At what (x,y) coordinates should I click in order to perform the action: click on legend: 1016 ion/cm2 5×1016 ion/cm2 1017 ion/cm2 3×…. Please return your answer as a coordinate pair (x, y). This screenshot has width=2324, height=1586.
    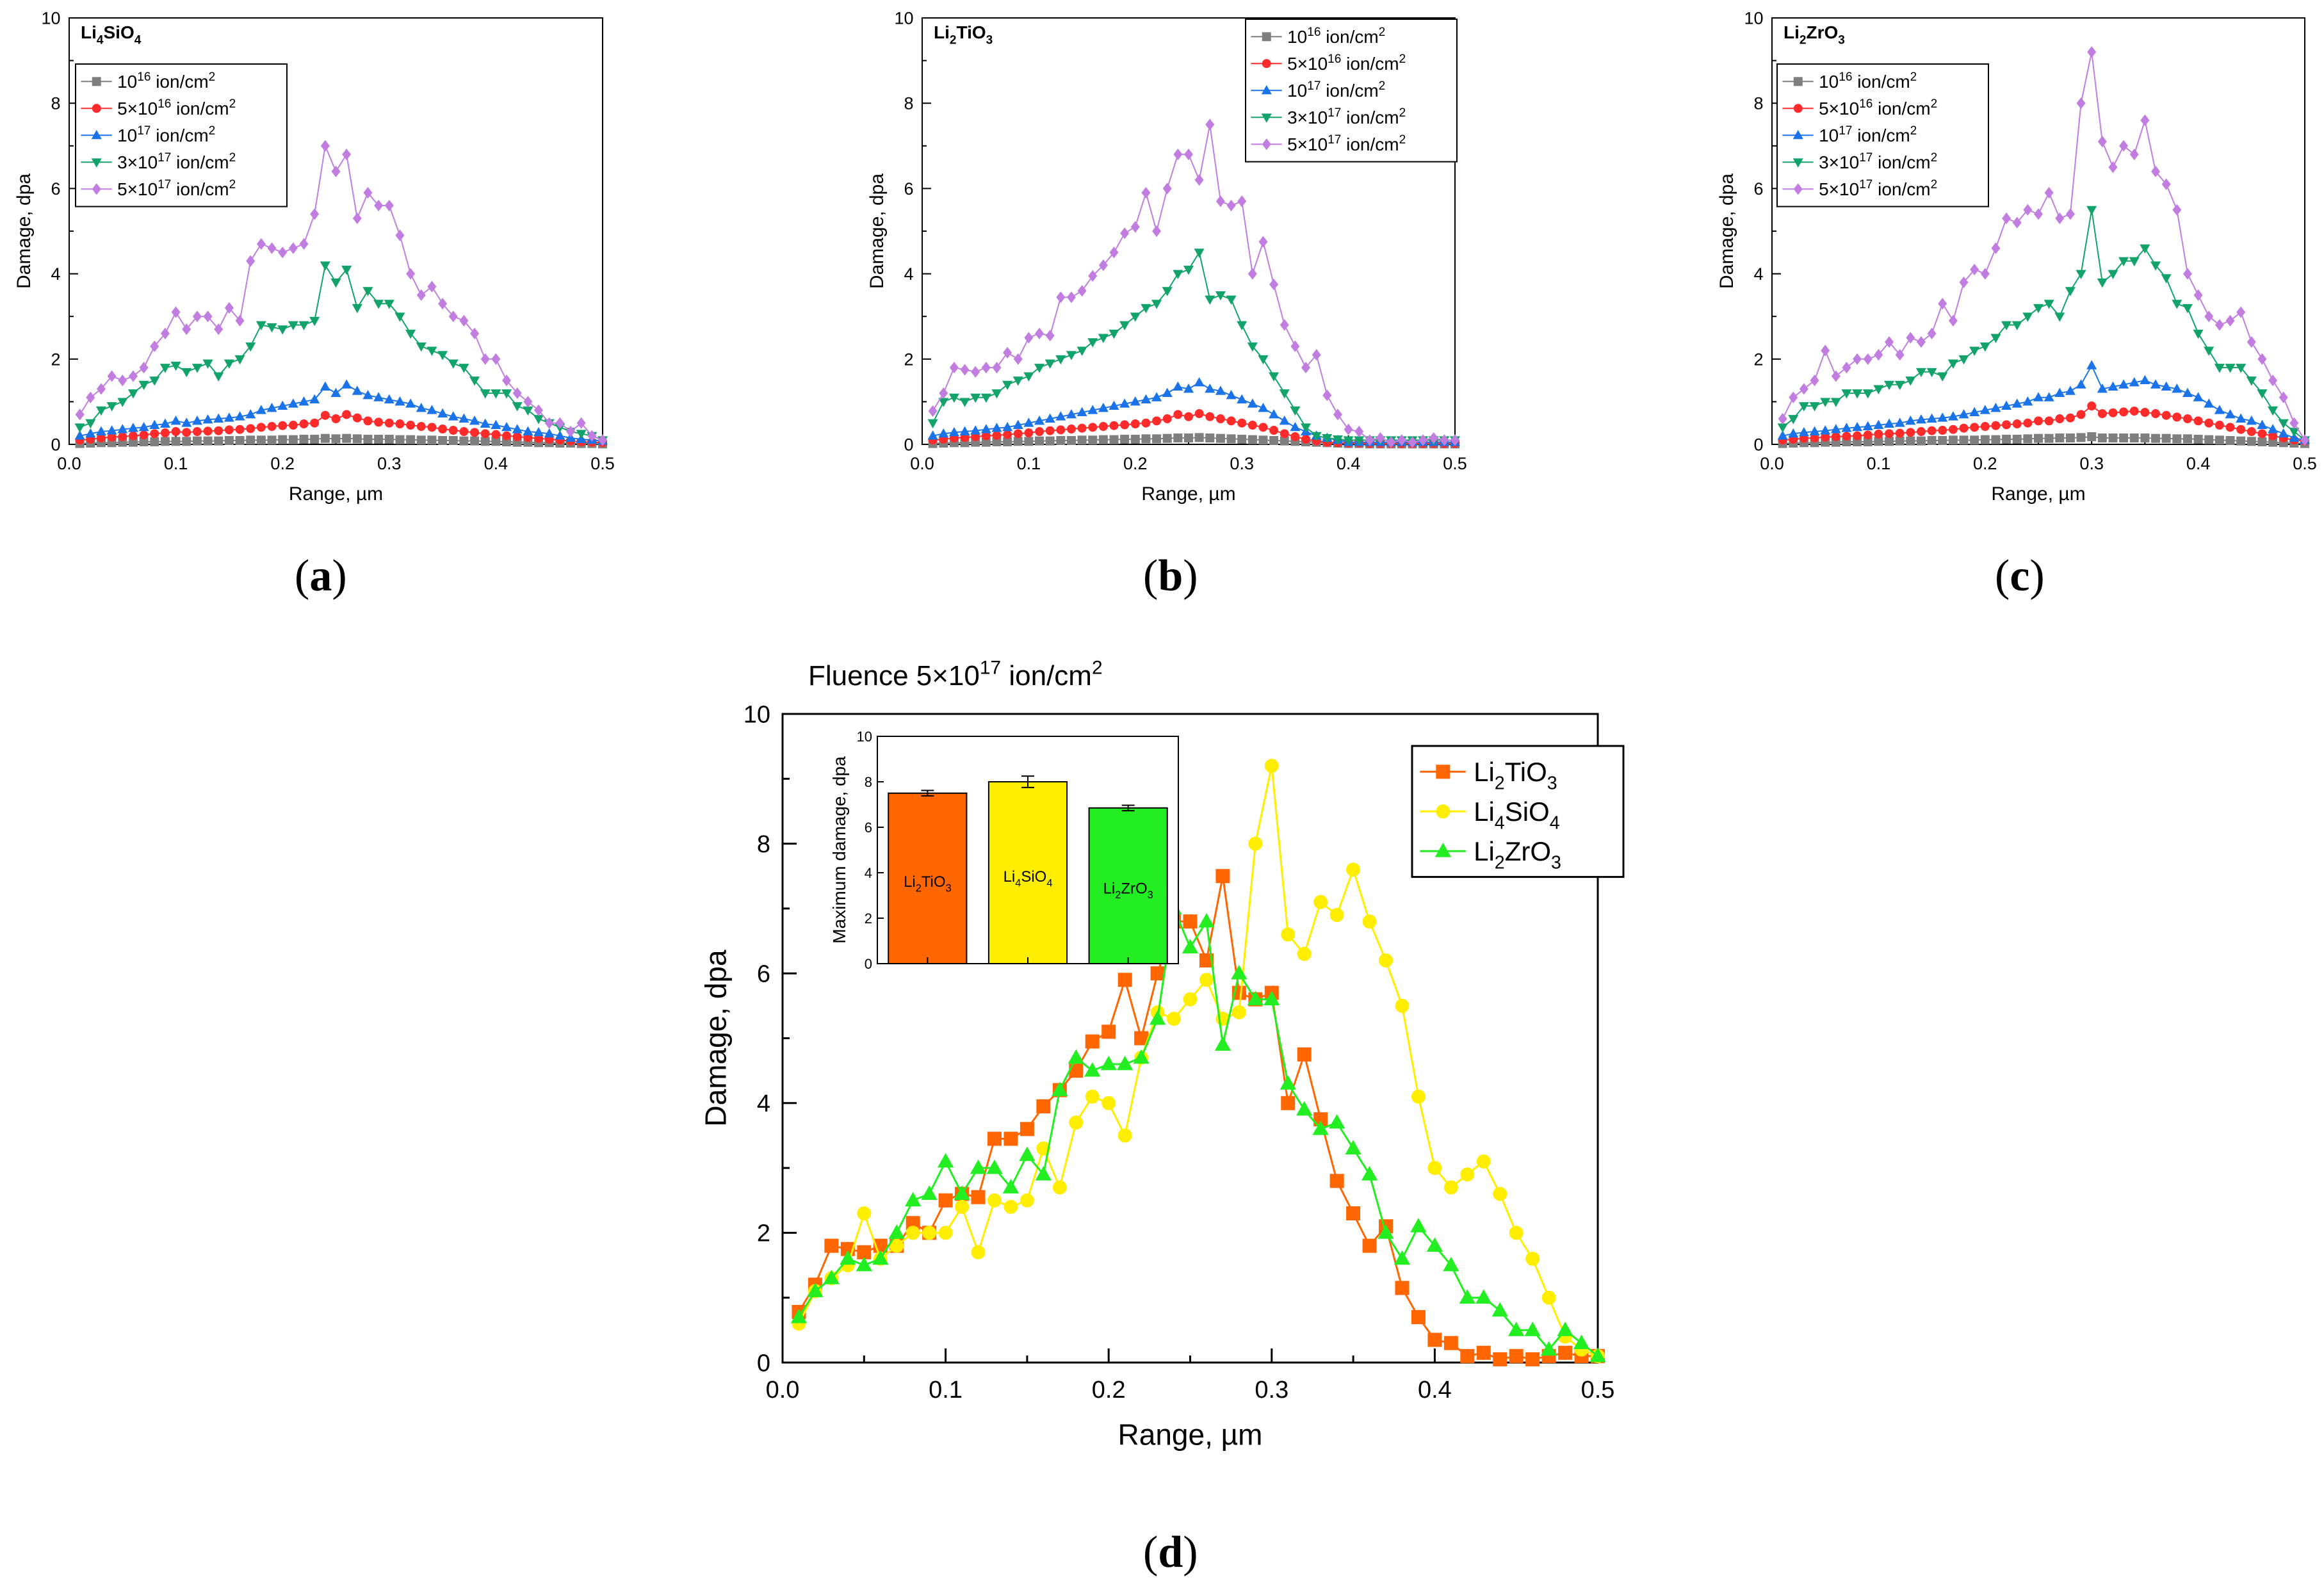
    Looking at the image, I should click on (1882, 135).